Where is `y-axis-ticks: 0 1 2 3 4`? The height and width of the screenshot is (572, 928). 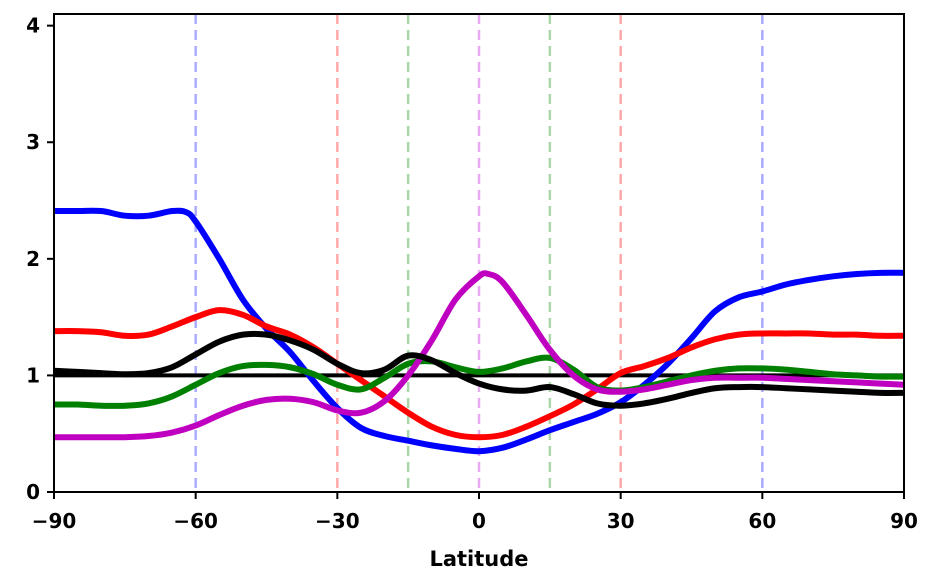
y-axis-ticks: 0 1 2 3 4 is located at coordinates (40, 259).